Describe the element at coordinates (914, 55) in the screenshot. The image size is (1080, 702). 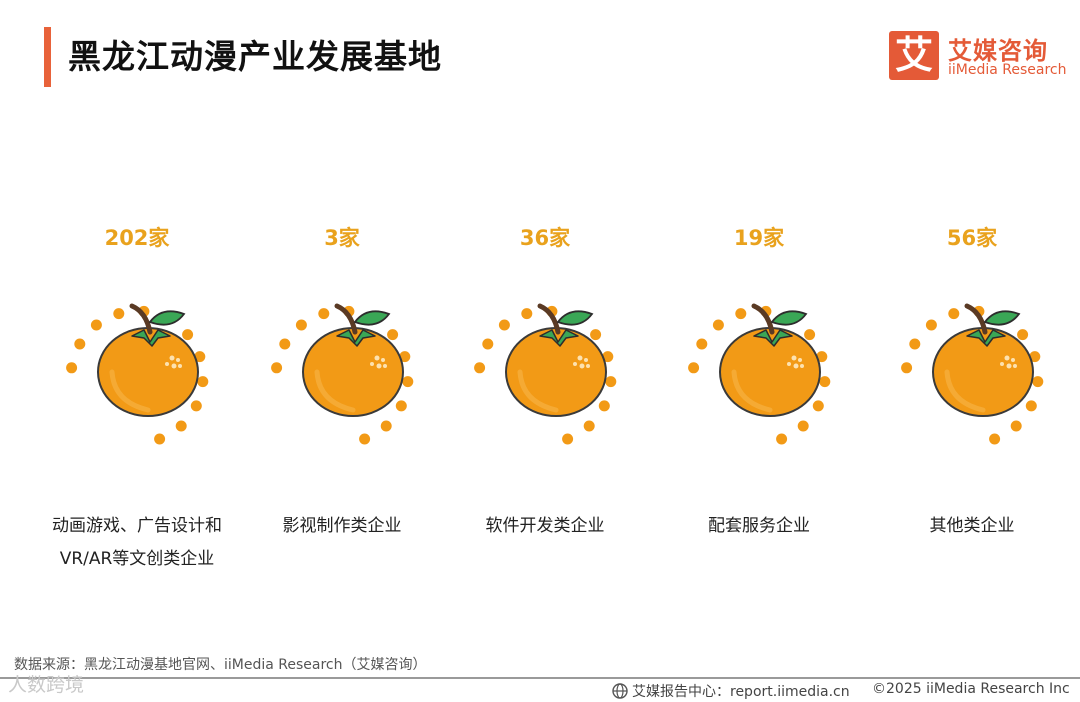
I see `logo-mark-icon: 艾` at that location.